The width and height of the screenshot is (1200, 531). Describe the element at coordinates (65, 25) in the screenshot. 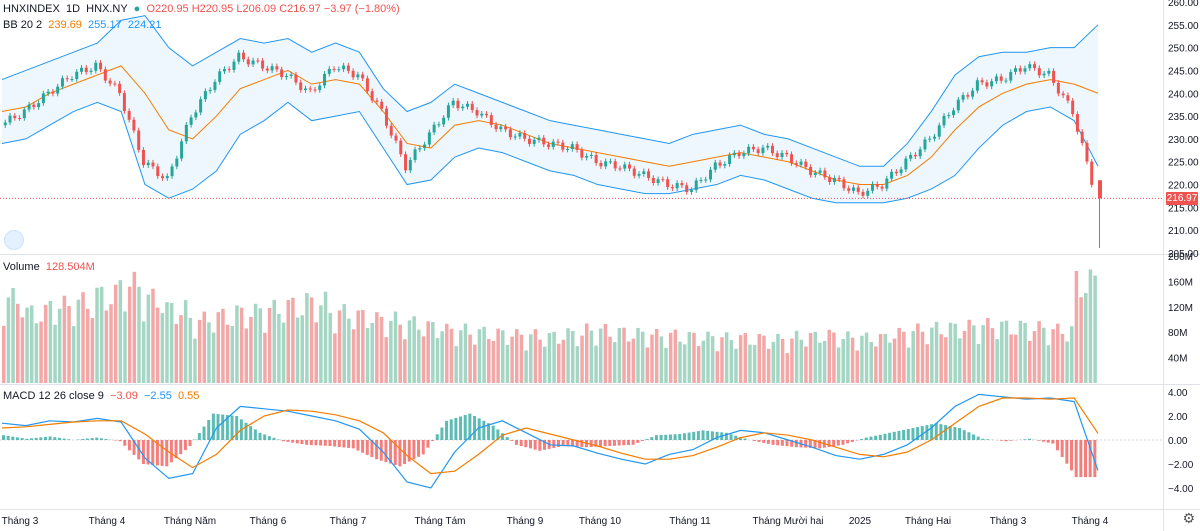

I see `bb-basis-value: 239.69` at that location.